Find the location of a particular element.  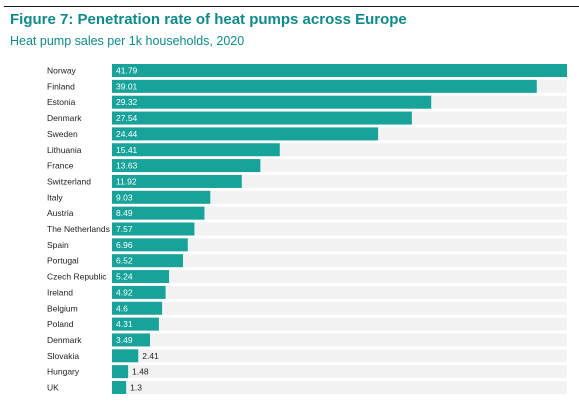

category-label: Portugal is located at coordinates (63, 261).